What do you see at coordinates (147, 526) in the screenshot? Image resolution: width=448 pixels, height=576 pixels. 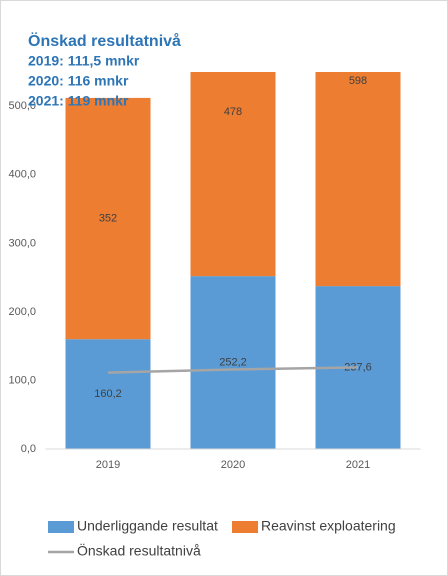 I see `legend-label: Underliggande resultat` at bounding box center [147, 526].